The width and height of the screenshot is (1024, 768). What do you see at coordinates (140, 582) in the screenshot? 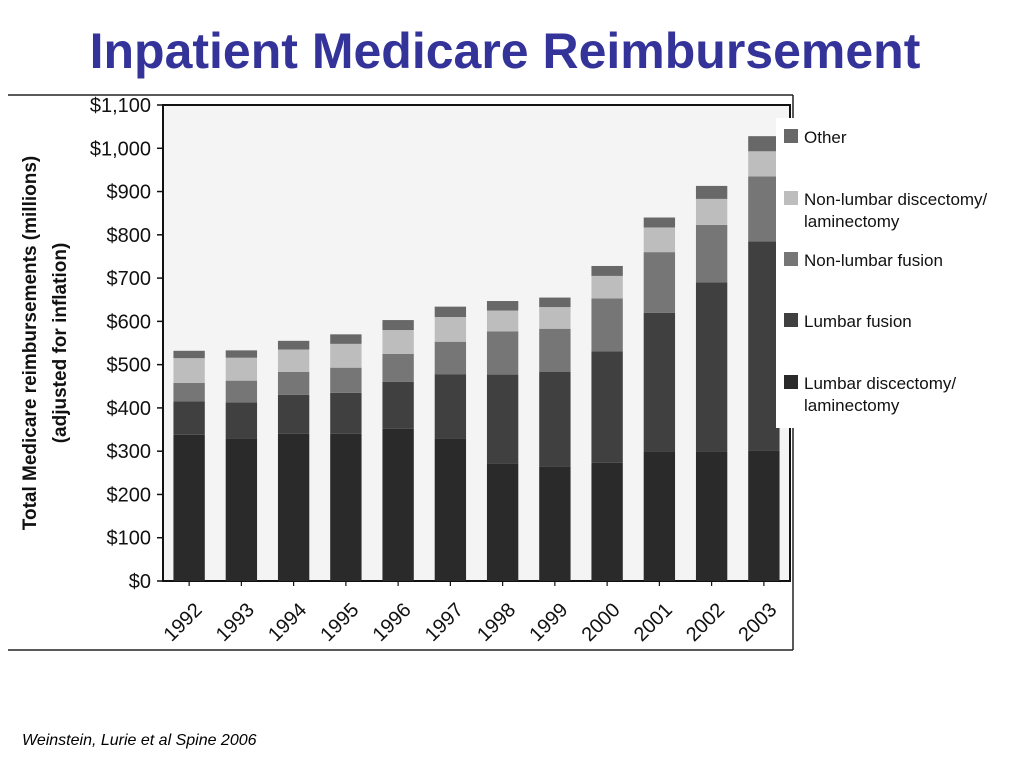
I see `y-tick-label: $0` at bounding box center [140, 582].